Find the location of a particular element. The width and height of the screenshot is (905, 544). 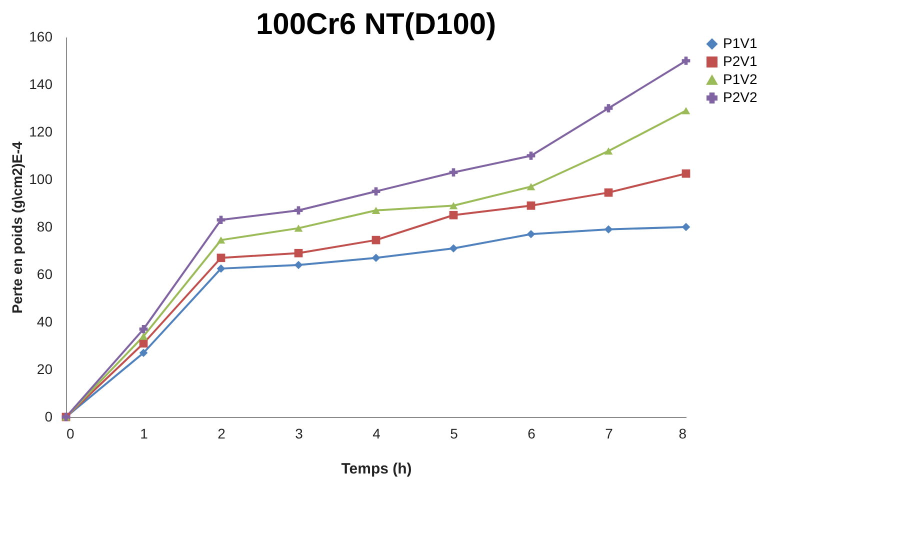

x-tick-label: 2 is located at coordinates (222, 434).